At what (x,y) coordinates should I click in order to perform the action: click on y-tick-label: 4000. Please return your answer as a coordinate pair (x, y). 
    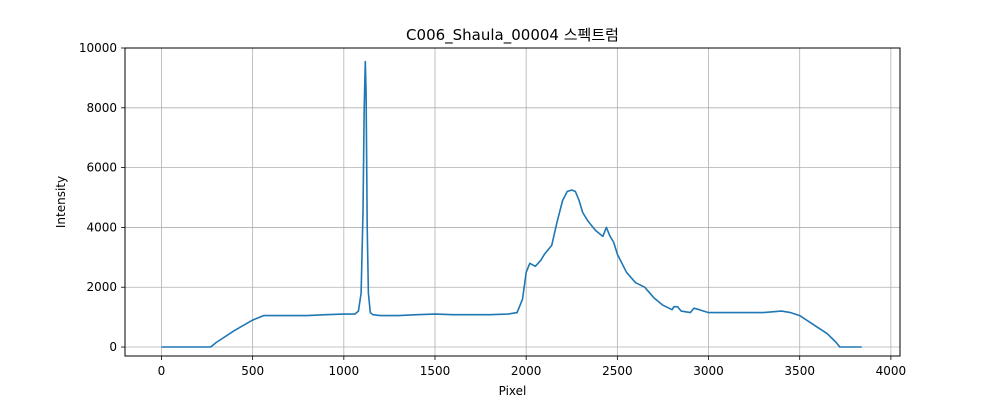
    Looking at the image, I should click on (101, 227).